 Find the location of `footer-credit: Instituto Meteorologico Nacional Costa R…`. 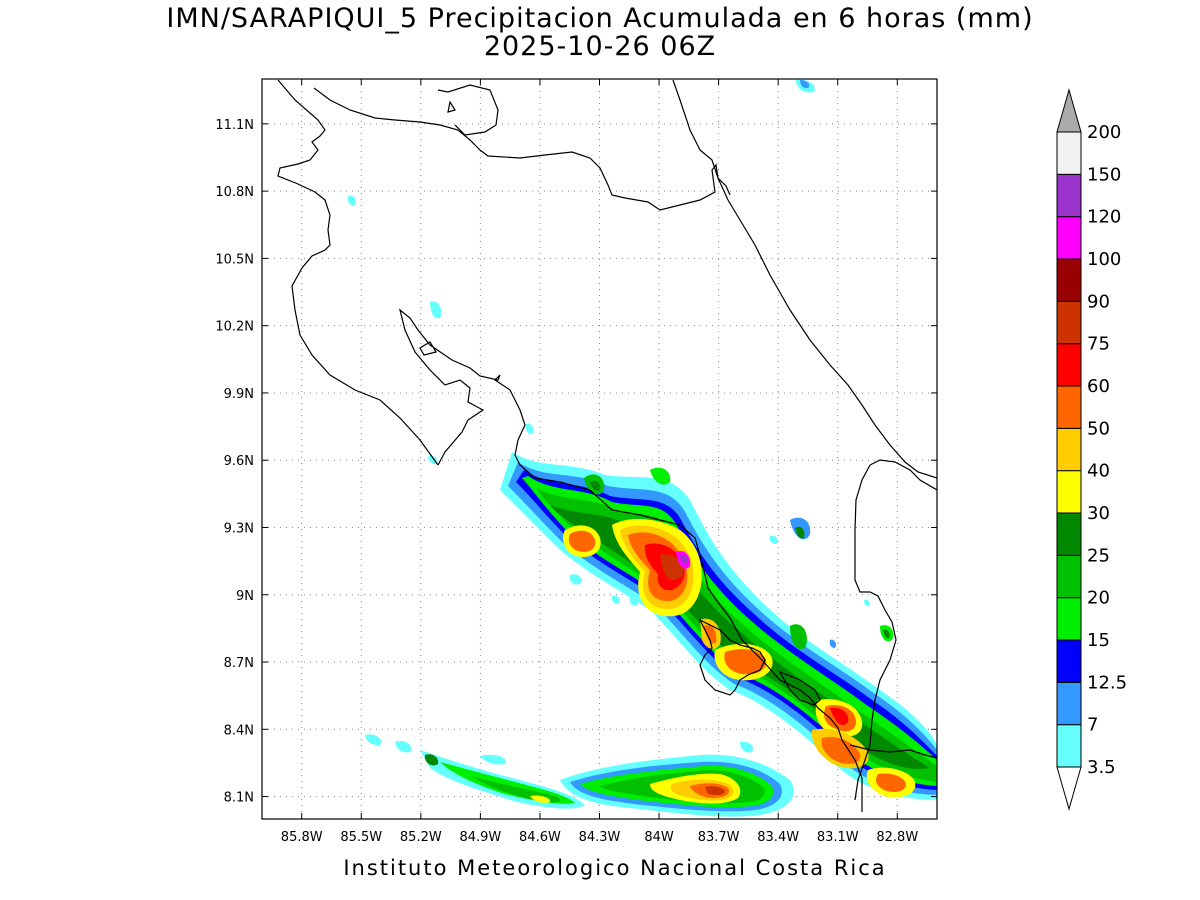

footer-credit: Instituto Meteorologico Nacional Costa R… is located at coordinates (615, 868).